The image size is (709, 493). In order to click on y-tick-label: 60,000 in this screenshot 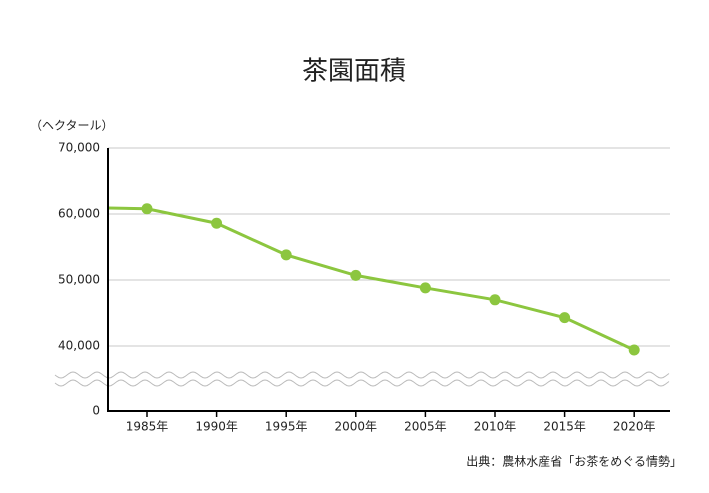, I will do `click(79, 214)`.